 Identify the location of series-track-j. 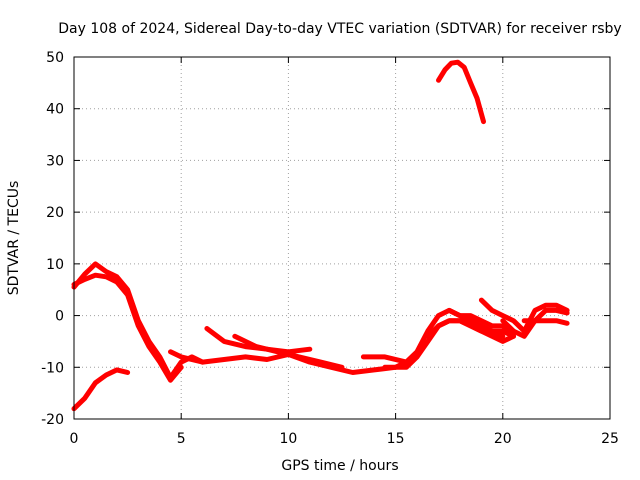
(476, 323).